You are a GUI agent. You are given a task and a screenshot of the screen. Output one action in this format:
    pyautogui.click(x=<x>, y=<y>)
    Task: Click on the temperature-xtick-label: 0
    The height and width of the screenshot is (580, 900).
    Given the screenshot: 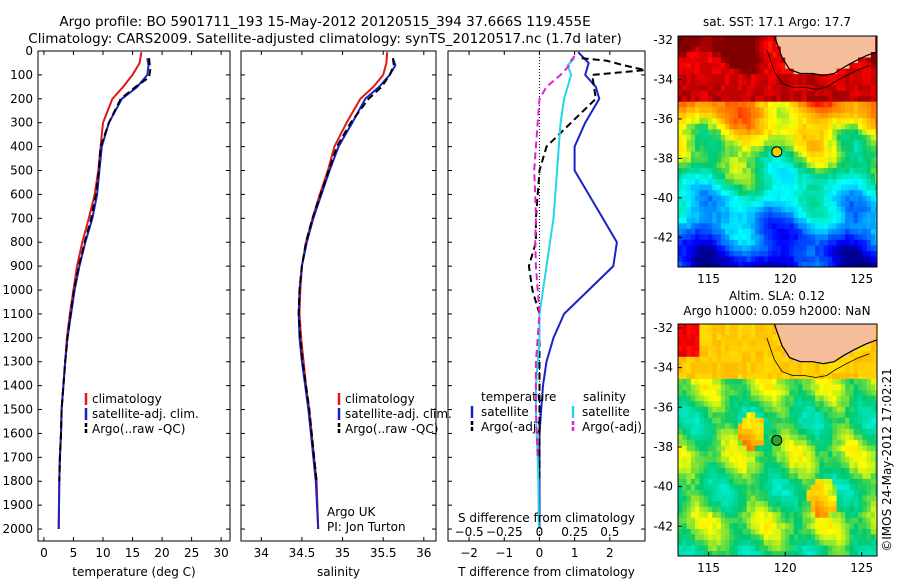 What is the action you would take?
    pyautogui.click(x=44, y=553)
    